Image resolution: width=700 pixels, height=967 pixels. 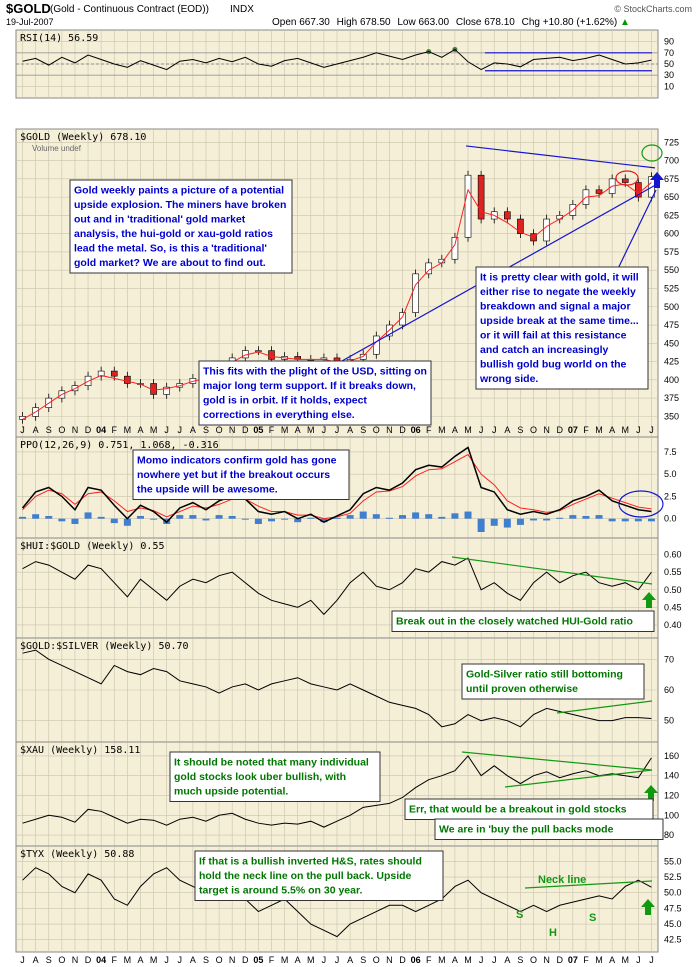 I want to click on y-tick-label: 0.40, so click(x=673, y=625).